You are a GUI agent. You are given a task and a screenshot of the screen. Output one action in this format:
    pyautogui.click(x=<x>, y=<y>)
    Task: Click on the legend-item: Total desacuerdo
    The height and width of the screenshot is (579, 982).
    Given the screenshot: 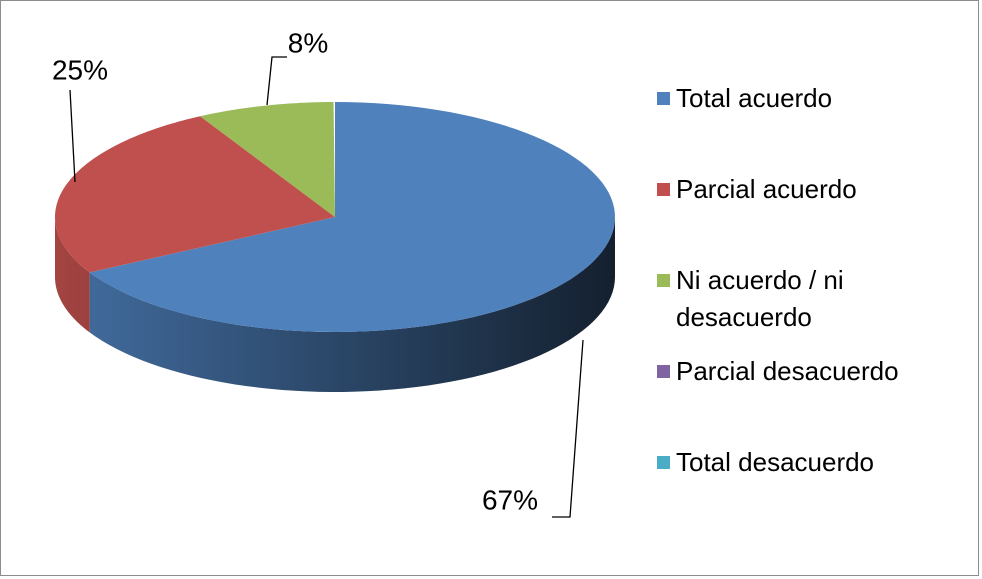 What is the action you would take?
    pyautogui.click(x=817, y=489)
    